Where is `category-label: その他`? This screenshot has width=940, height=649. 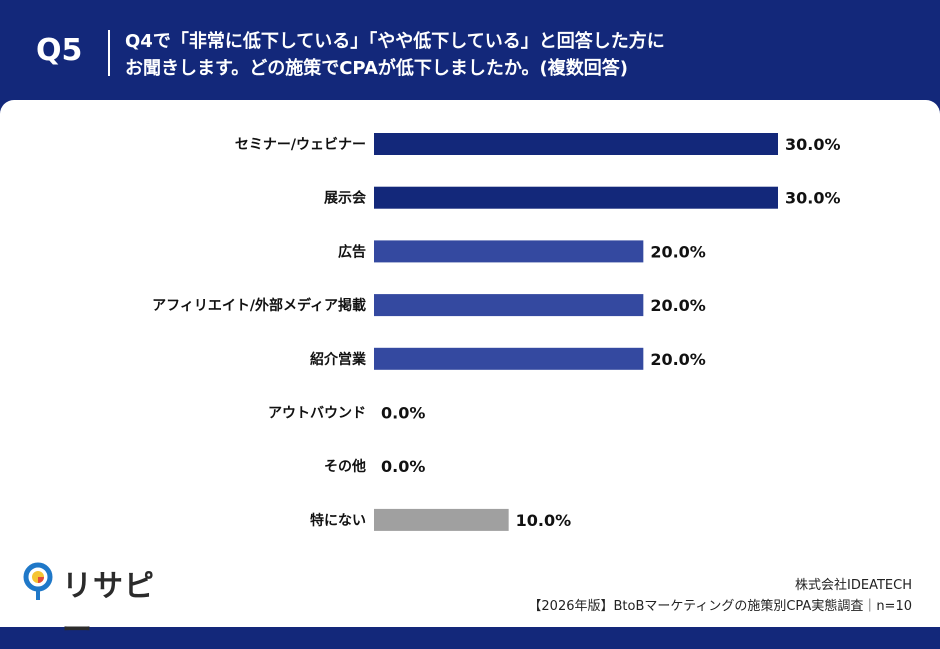 category-label: その他 is located at coordinates (345, 466).